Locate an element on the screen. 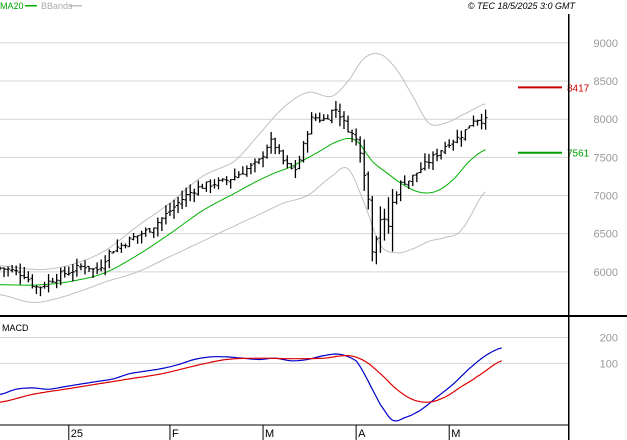  macd-y-axis-ticks: 100 200 is located at coordinates (609, 352).